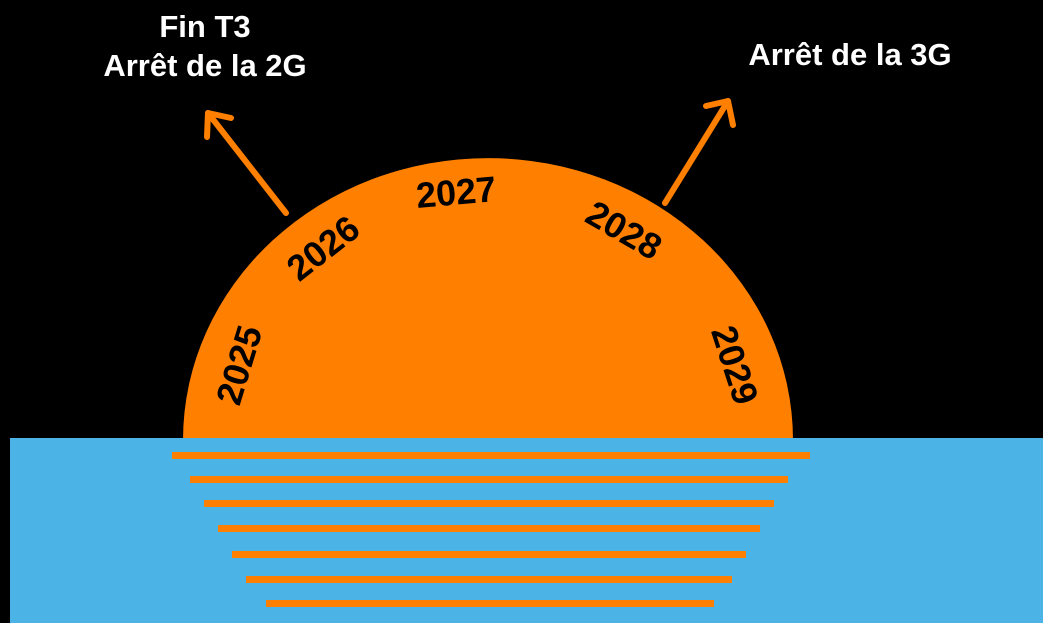 The image size is (1043, 623). I want to click on arrow-left, so click(246, 163).